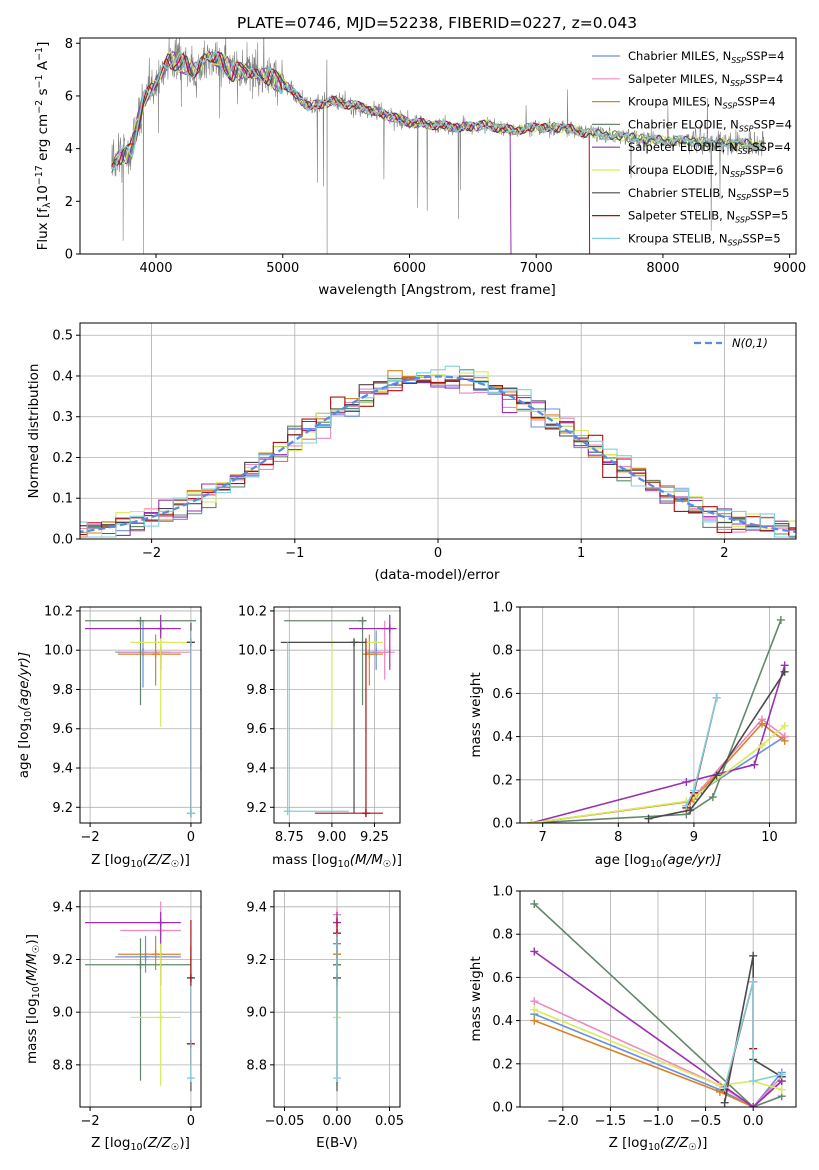 Image resolution: width=819 pixels, height=1170 pixels. Describe the element at coordinates (656, 864) in the screenshot. I see `massweight-vs-age-xlabel-part: 10` at that location.